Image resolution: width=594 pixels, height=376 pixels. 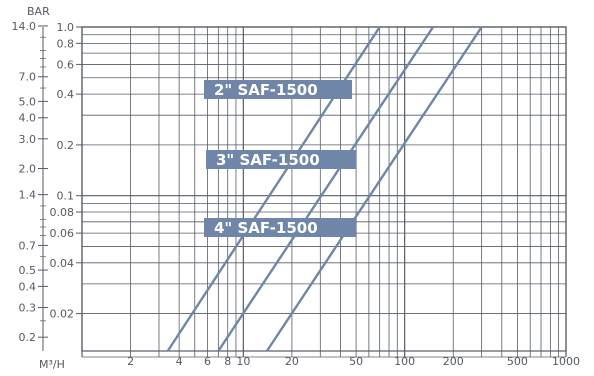 What do you see at coordinates (66, 27) in the screenshot?
I see `y-tick-label: 1.0` at bounding box center [66, 27].